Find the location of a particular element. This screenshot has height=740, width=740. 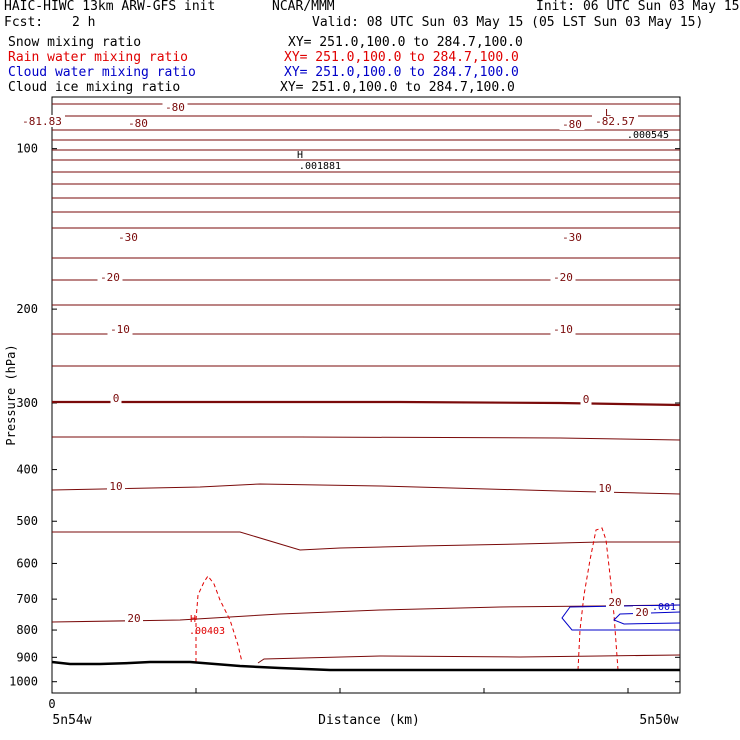

rain-contour-left is located at coordinates (219, 619).